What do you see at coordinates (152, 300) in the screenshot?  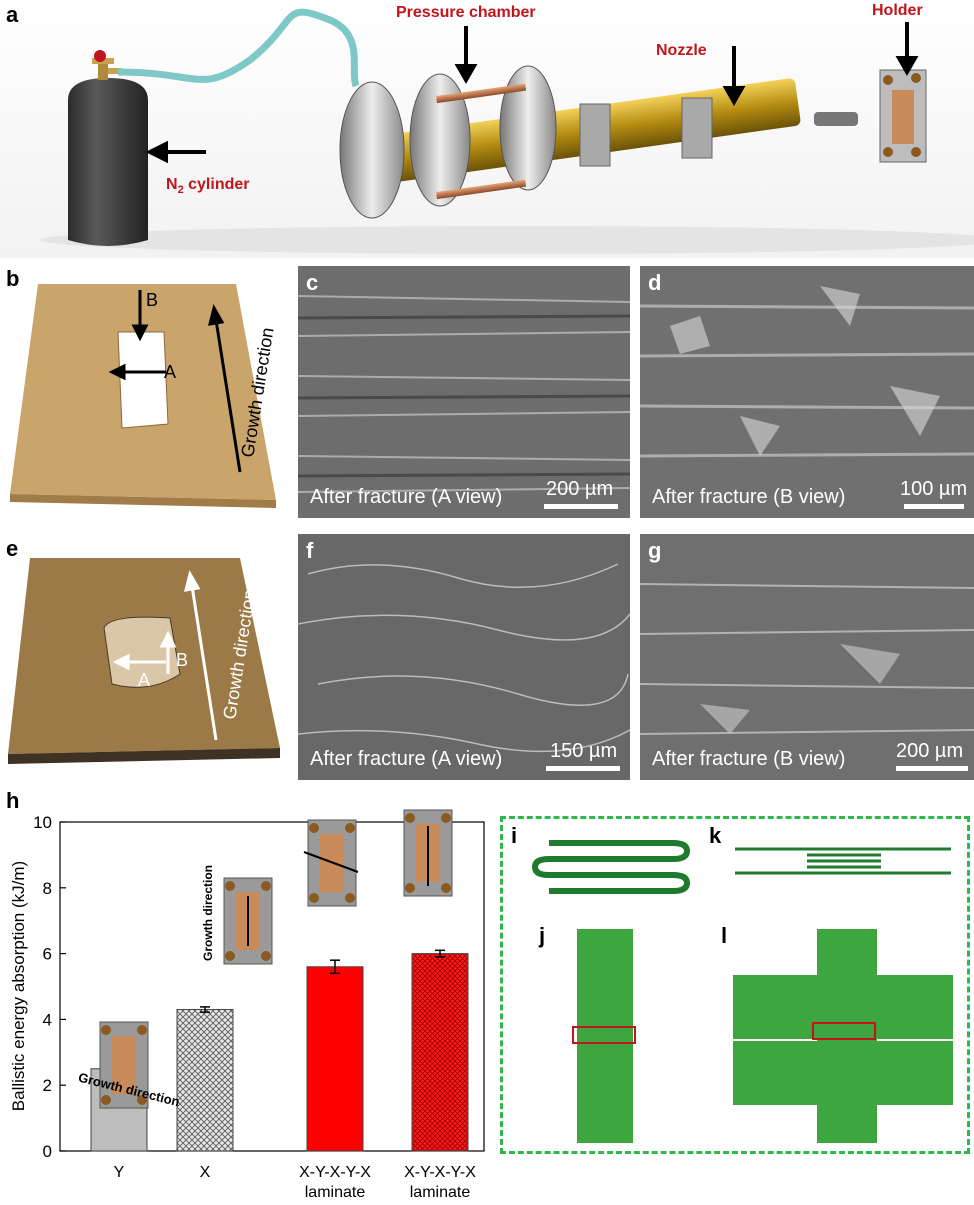 I see `label-b: B` at bounding box center [152, 300].